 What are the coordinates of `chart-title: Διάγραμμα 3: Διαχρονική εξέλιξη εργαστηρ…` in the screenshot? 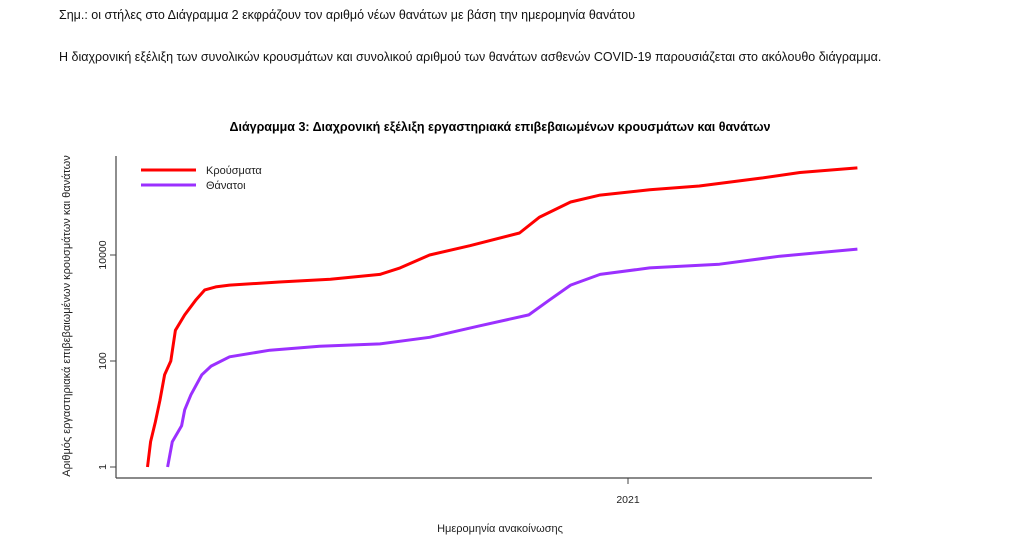 It's located at (499, 127).